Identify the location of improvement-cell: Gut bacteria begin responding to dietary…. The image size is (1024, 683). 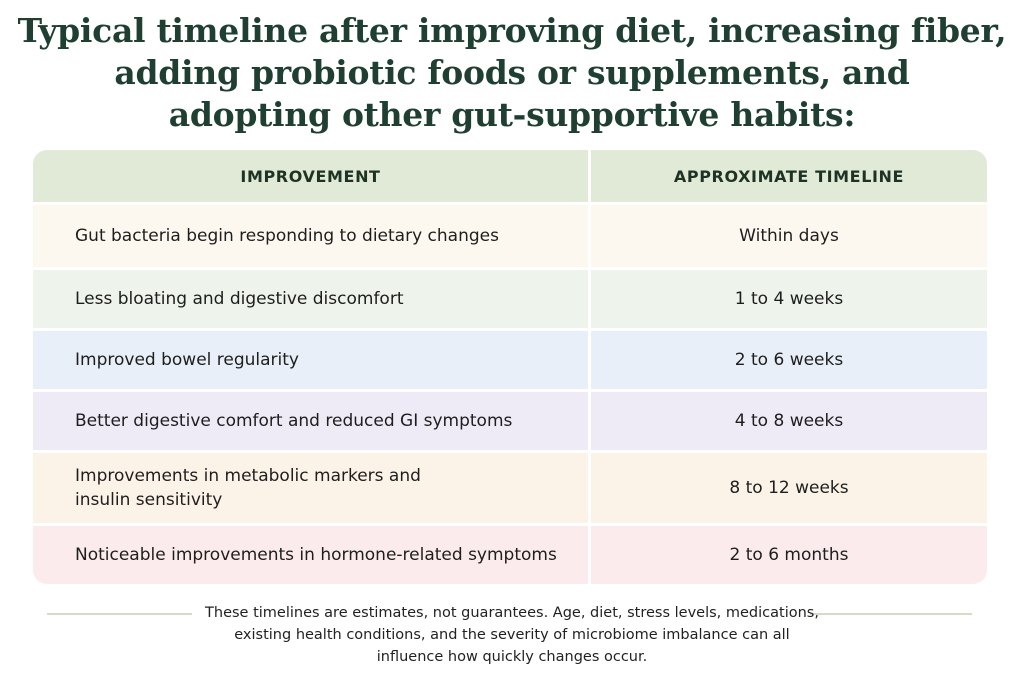
(287, 236).